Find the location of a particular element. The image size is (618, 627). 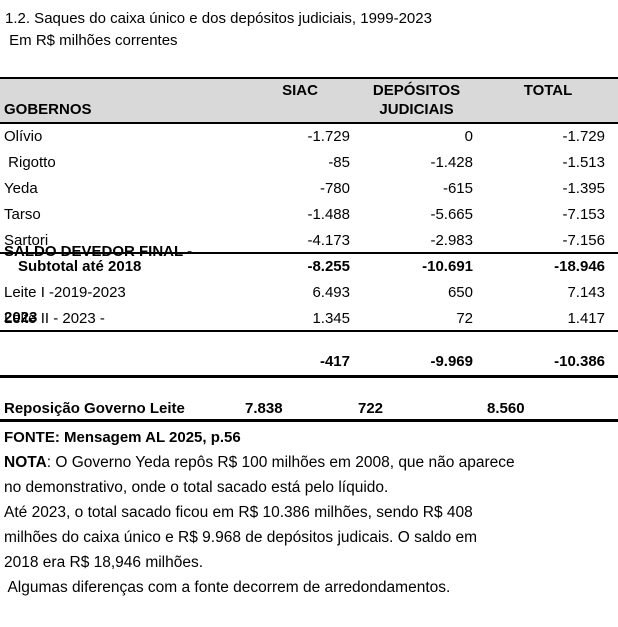

siac-value: -4.173 is located at coordinates (328, 240).